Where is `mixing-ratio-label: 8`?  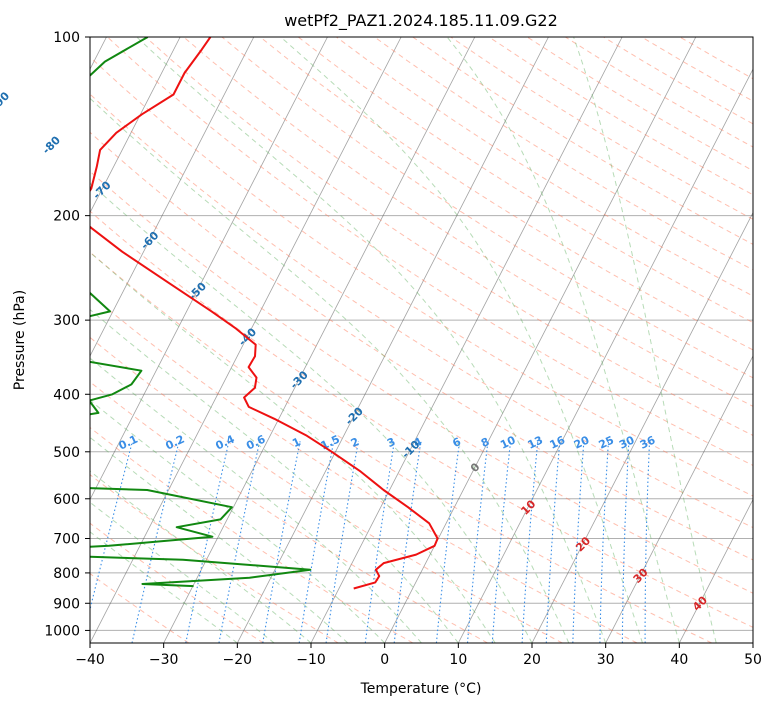
mixing-ratio-label: 8 is located at coordinates (485, 442).